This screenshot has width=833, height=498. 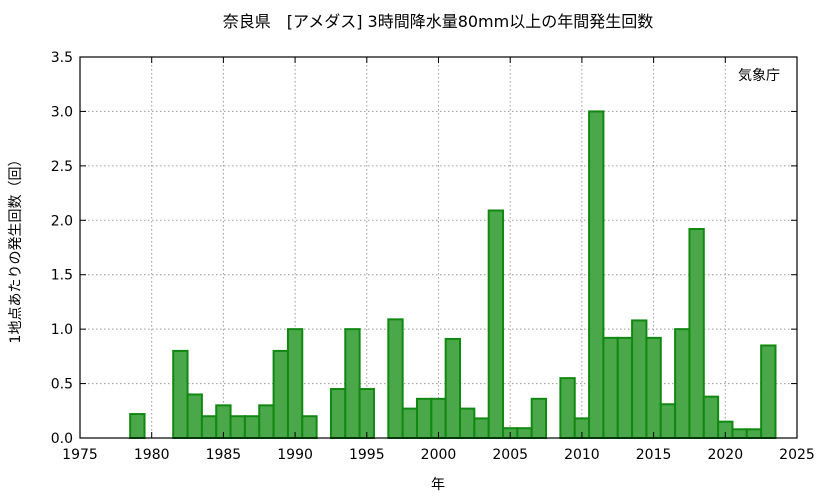 I want to click on x-tick-label: 1990, so click(x=295, y=455).